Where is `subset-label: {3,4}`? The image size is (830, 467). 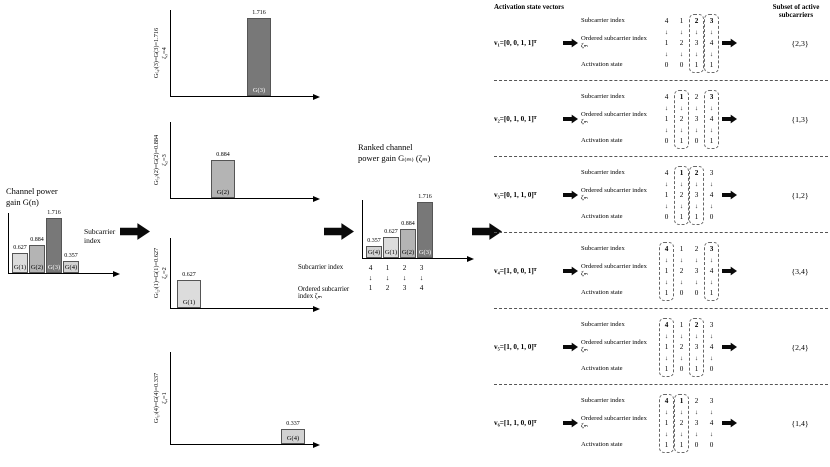 subset-label: {3,4} is located at coordinates (800, 271).